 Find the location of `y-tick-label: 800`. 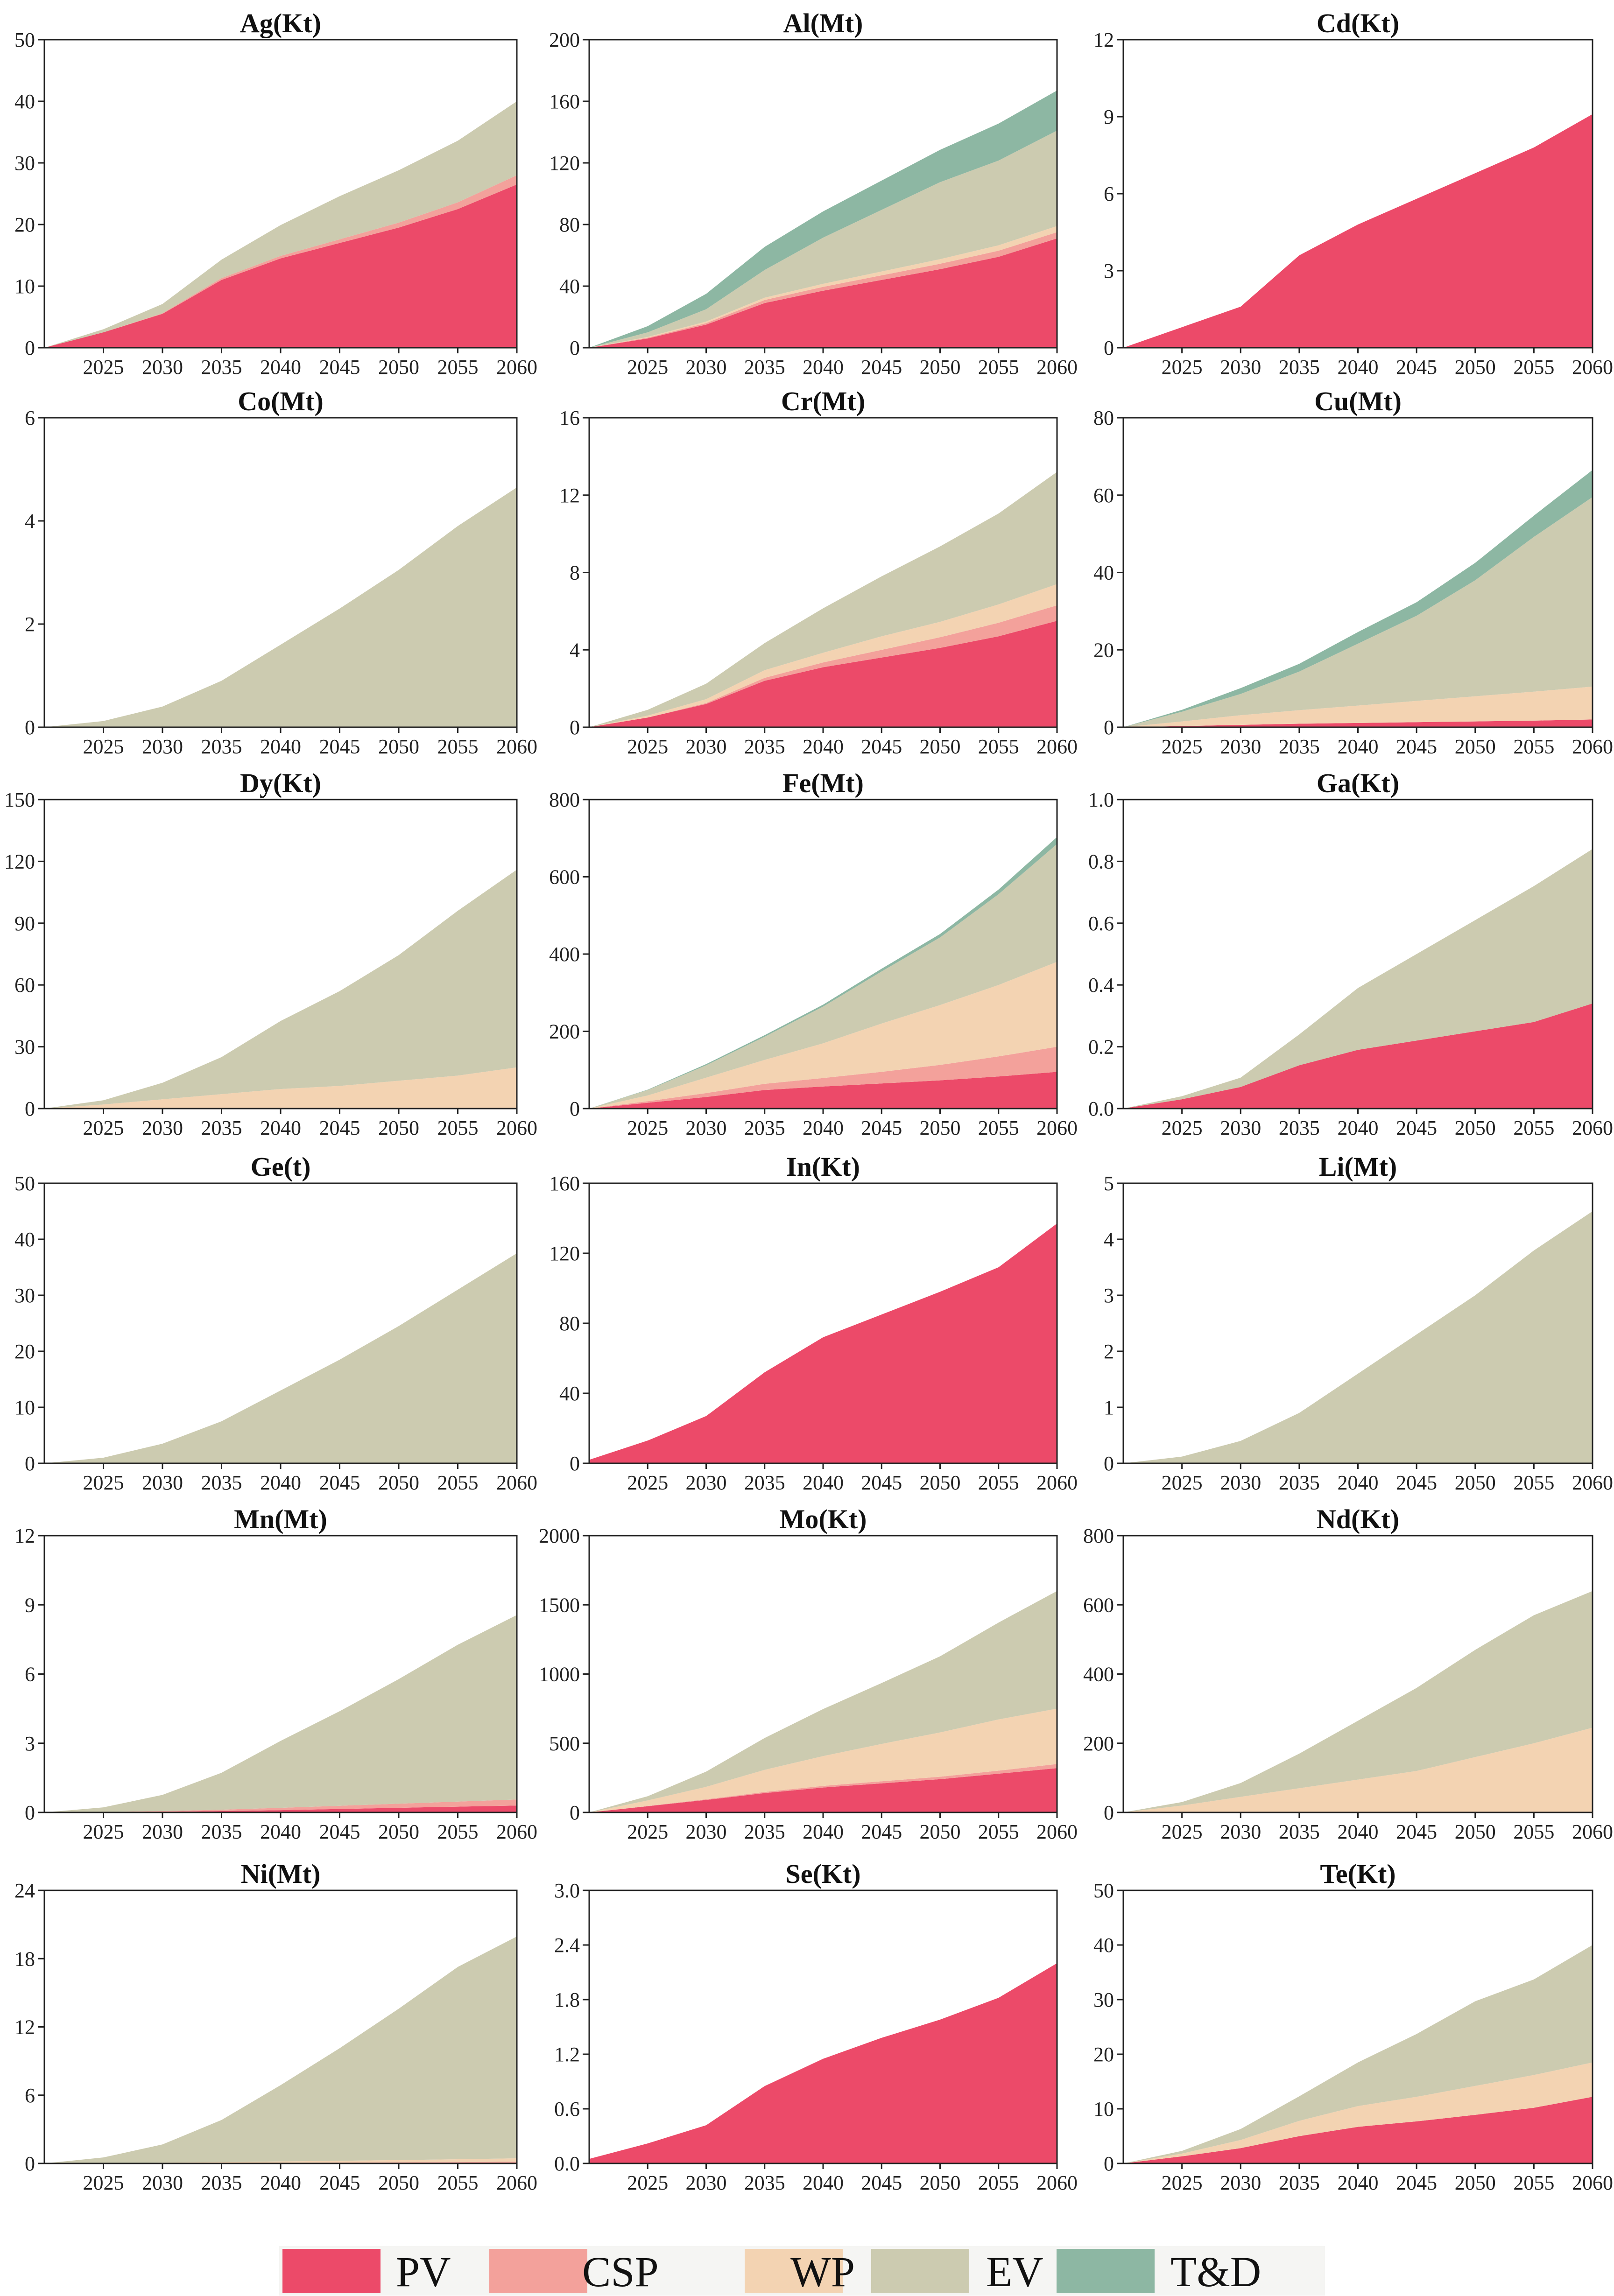

y-tick-label: 800 is located at coordinates (1098, 1535).